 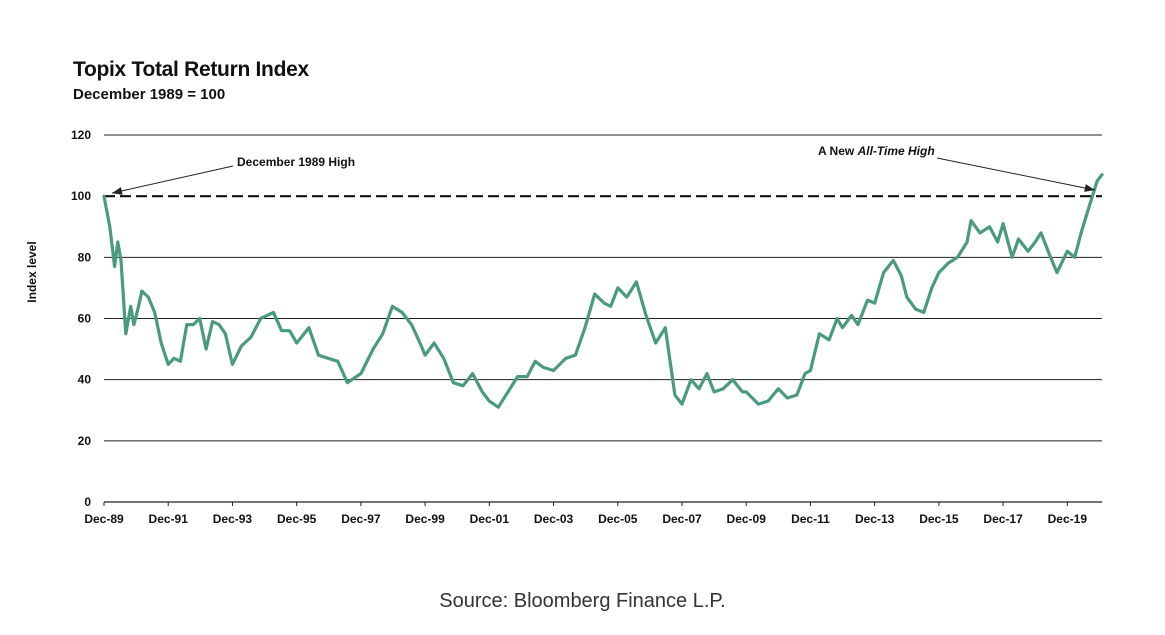 What do you see at coordinates (233, 519) in the screenshot?
I see `x-tick-Dec-93: Dec-93` at bounding box center [233, 519].